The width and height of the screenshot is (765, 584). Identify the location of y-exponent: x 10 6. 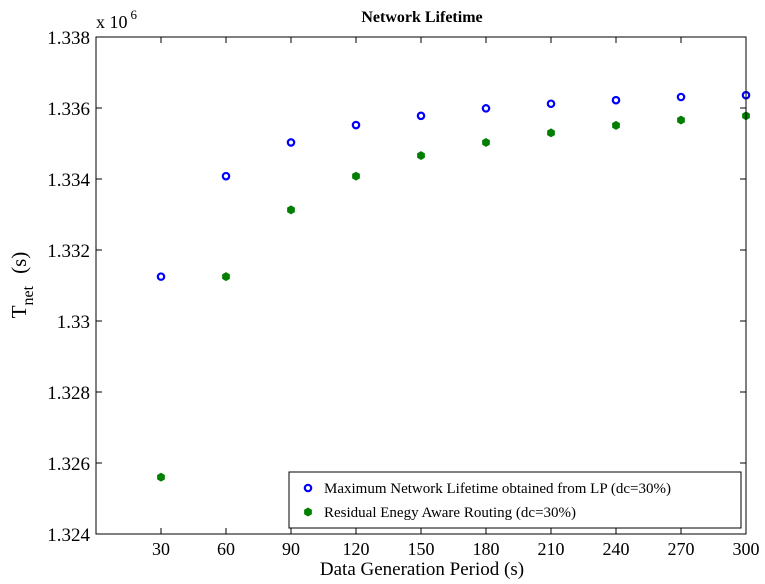
(117, 19).